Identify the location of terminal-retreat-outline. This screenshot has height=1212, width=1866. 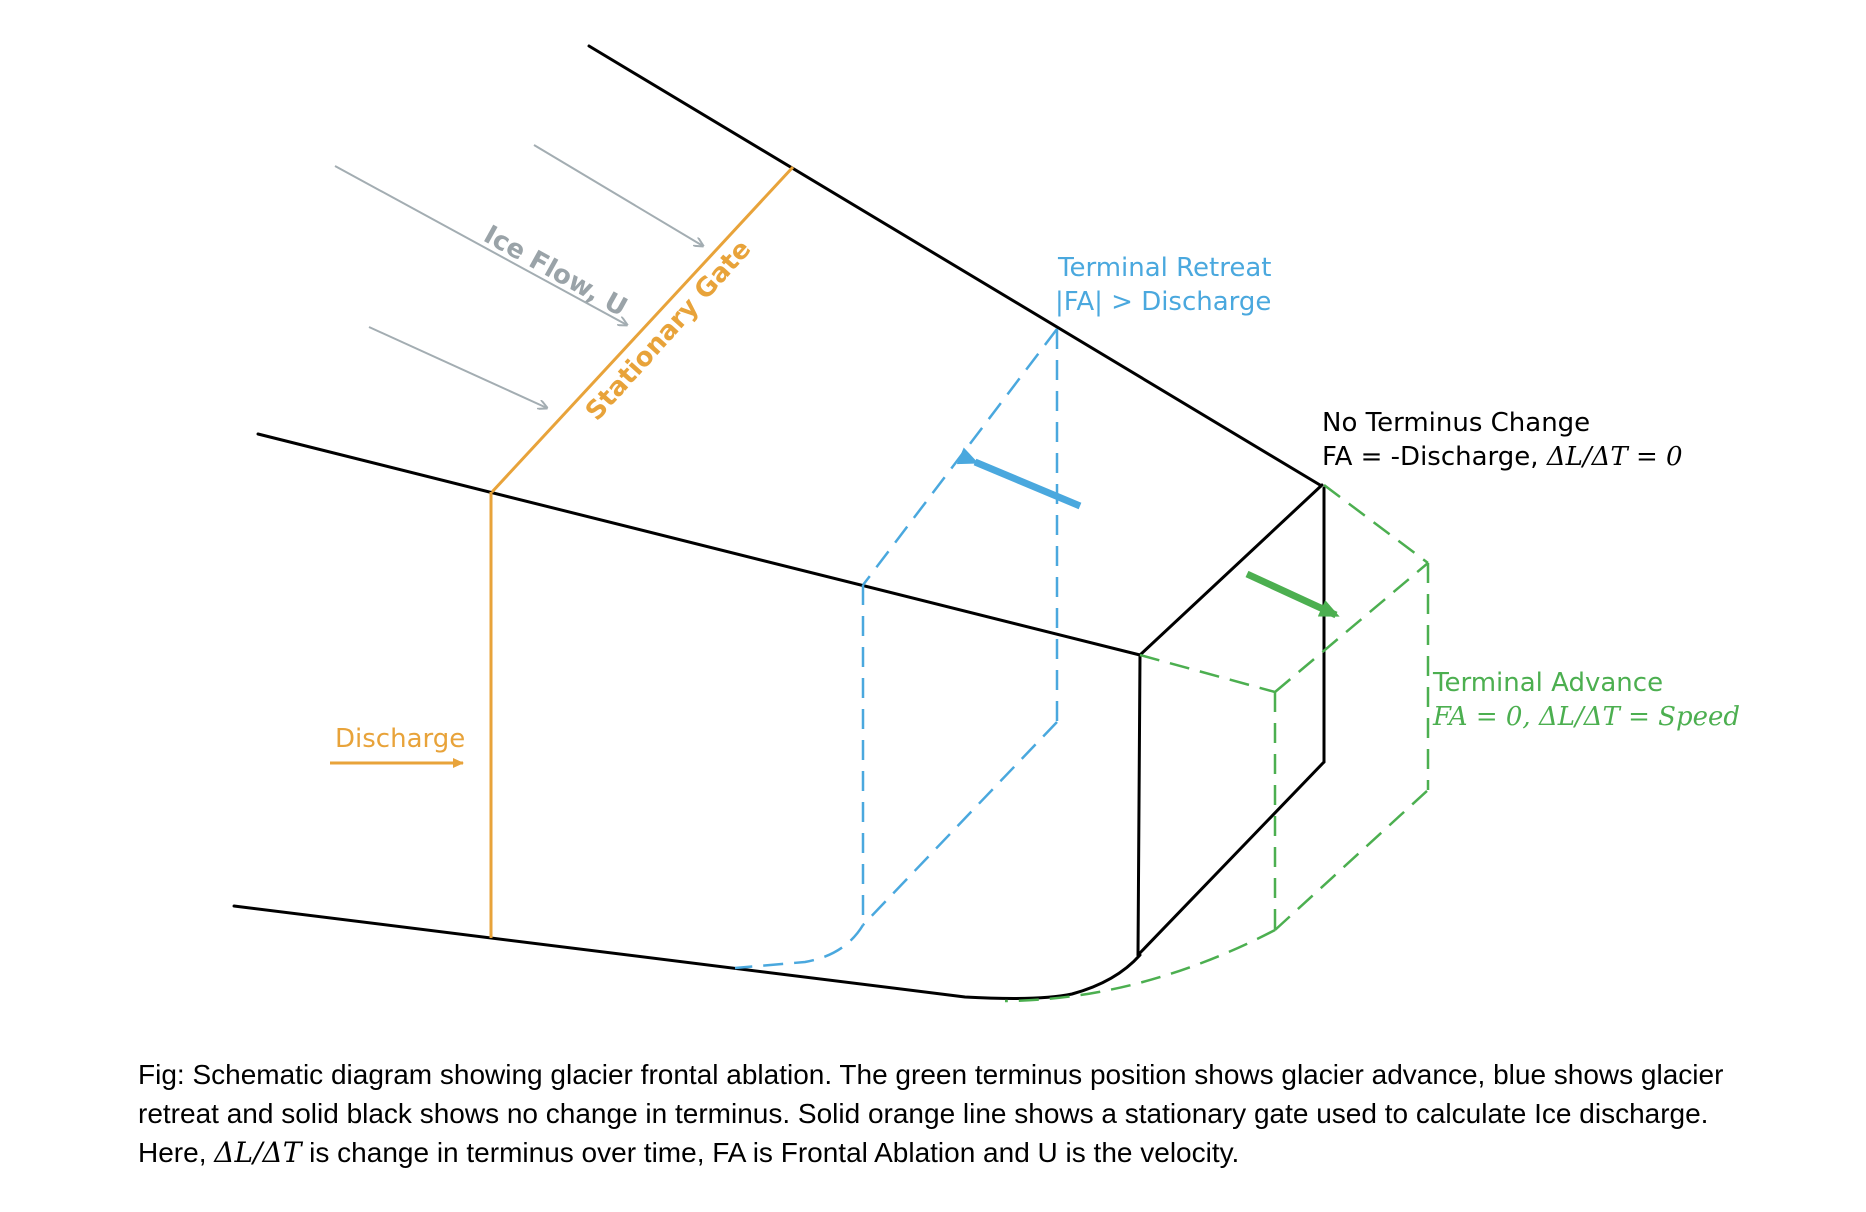
(896, 649).